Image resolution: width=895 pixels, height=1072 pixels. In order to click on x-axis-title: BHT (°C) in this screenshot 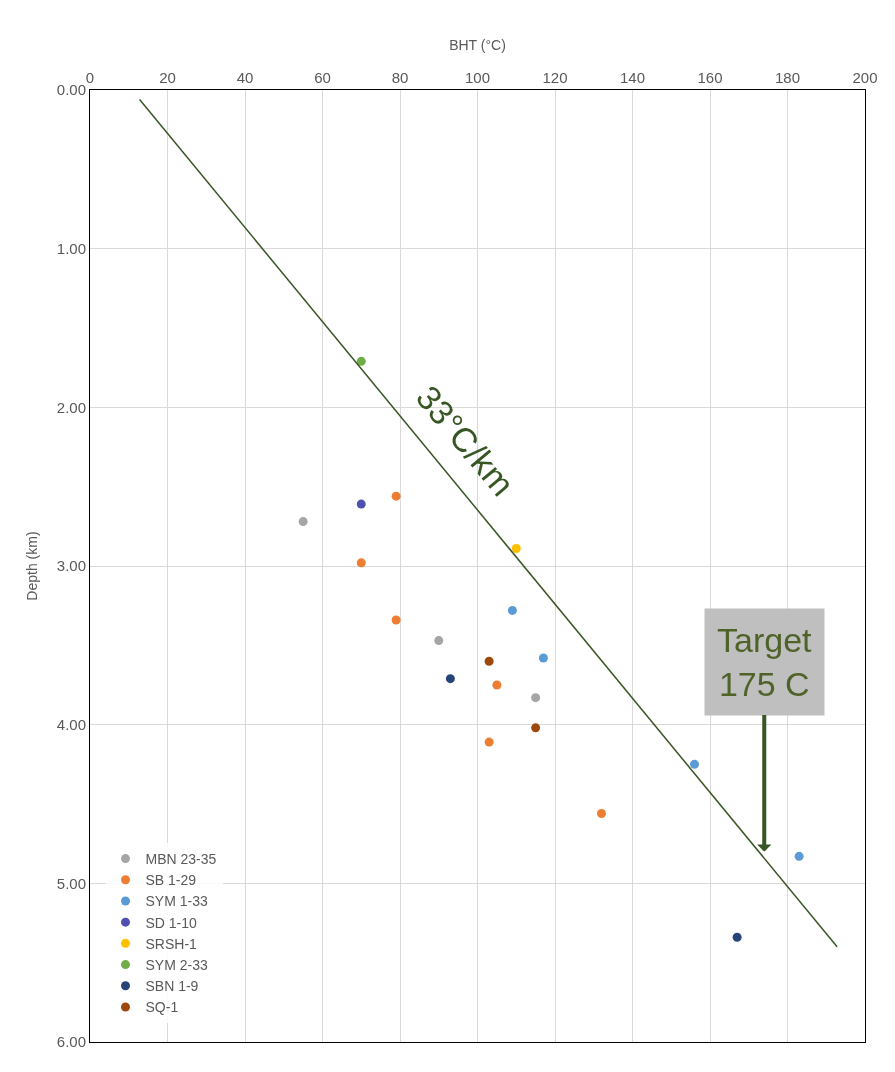, I will do `click(477, 44)`.